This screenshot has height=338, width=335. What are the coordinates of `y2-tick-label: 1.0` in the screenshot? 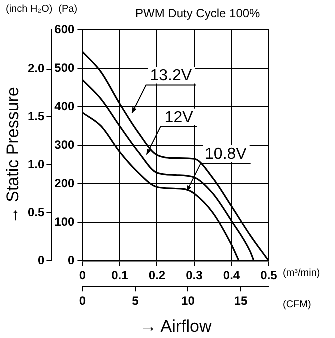 It's located at (36, 165).